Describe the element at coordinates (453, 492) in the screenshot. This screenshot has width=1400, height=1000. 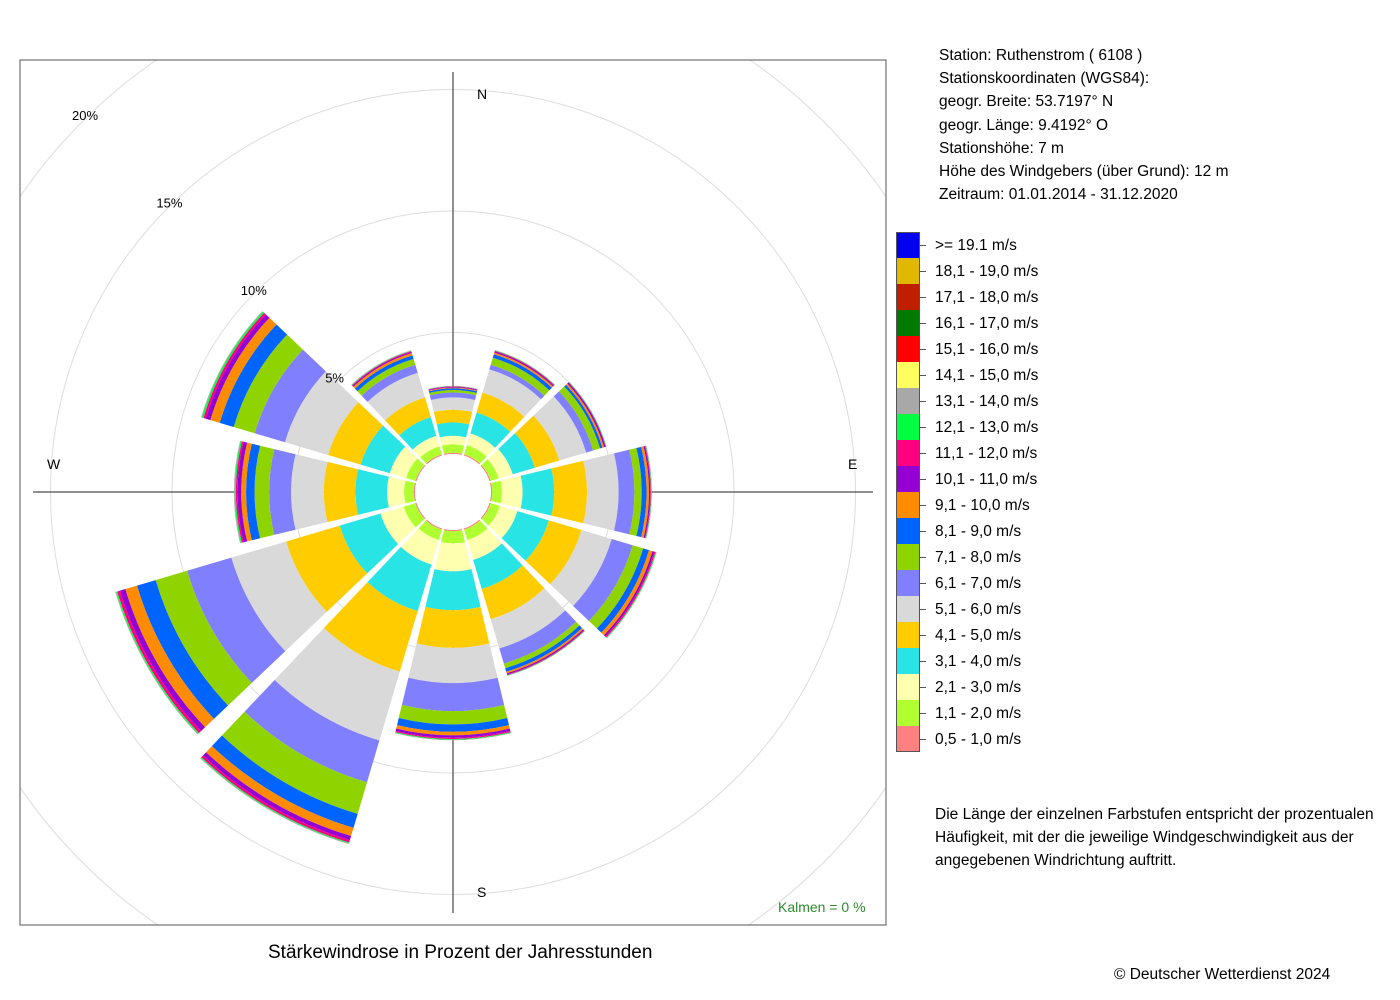
I see `center-hole` at that location.